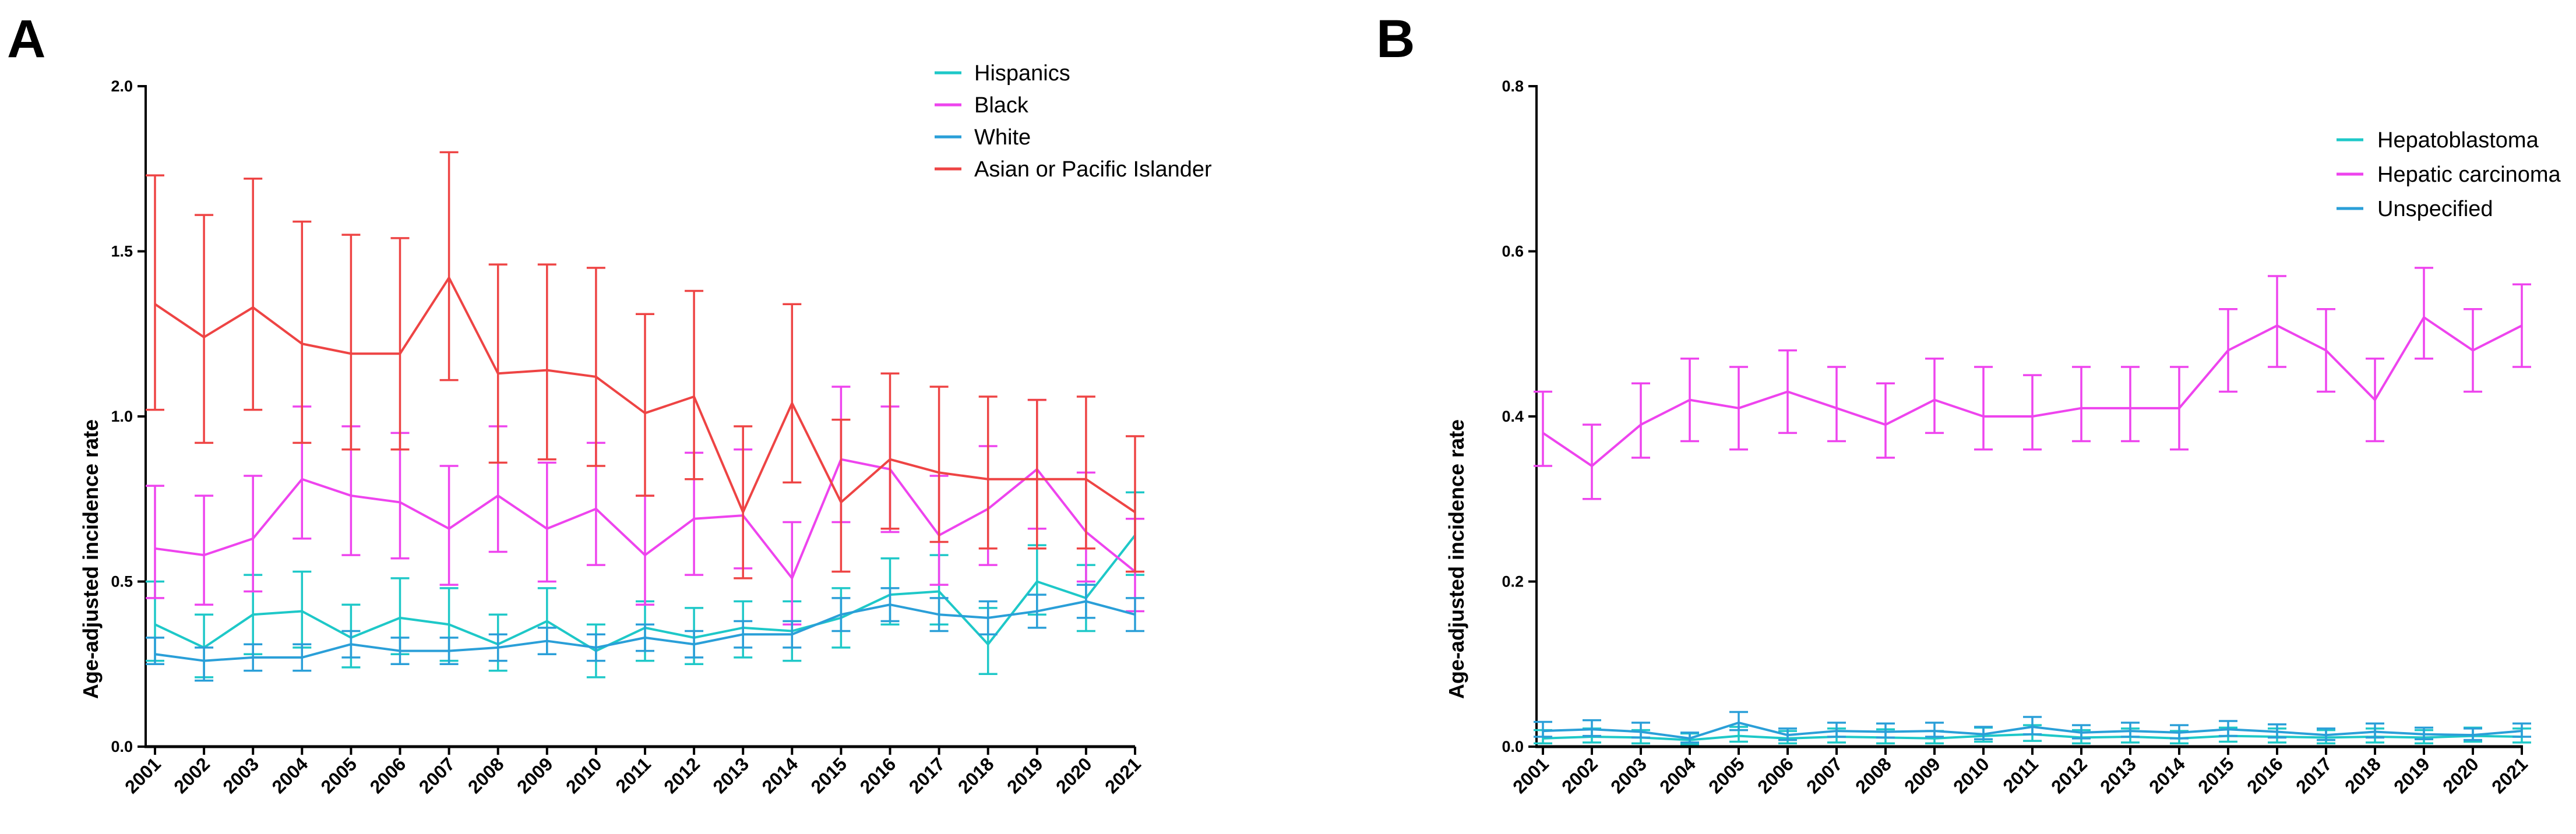 This screenshot has width=2576, height=834. I want to click on series-hepatic-carcinoma, so click(2032, 383).